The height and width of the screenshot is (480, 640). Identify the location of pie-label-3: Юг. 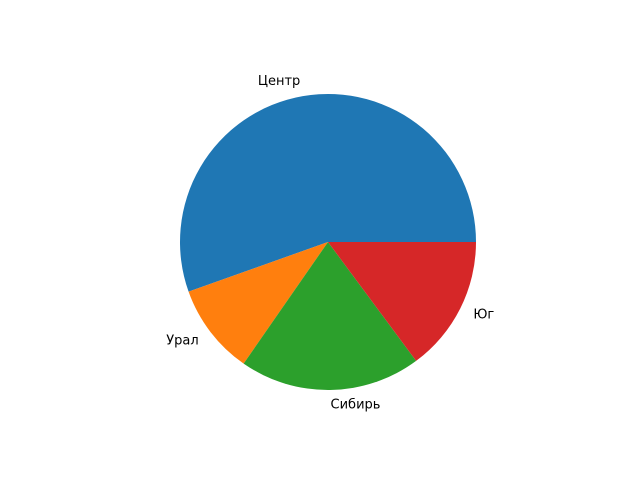
(483, 315).